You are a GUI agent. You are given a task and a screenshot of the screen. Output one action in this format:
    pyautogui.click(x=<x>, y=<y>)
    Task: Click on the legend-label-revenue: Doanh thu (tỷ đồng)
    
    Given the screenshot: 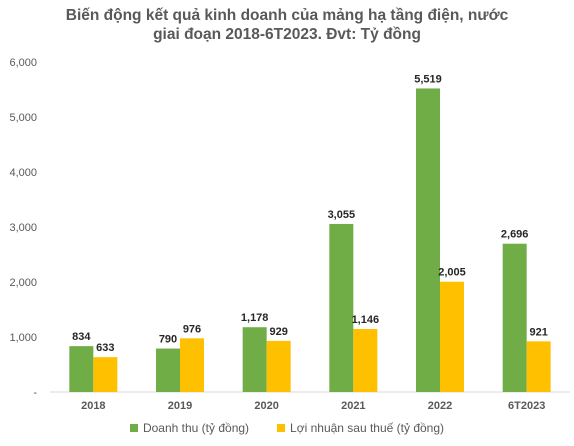 What is the action you would take?
    pyautogui.click(x=196, y=428)
    